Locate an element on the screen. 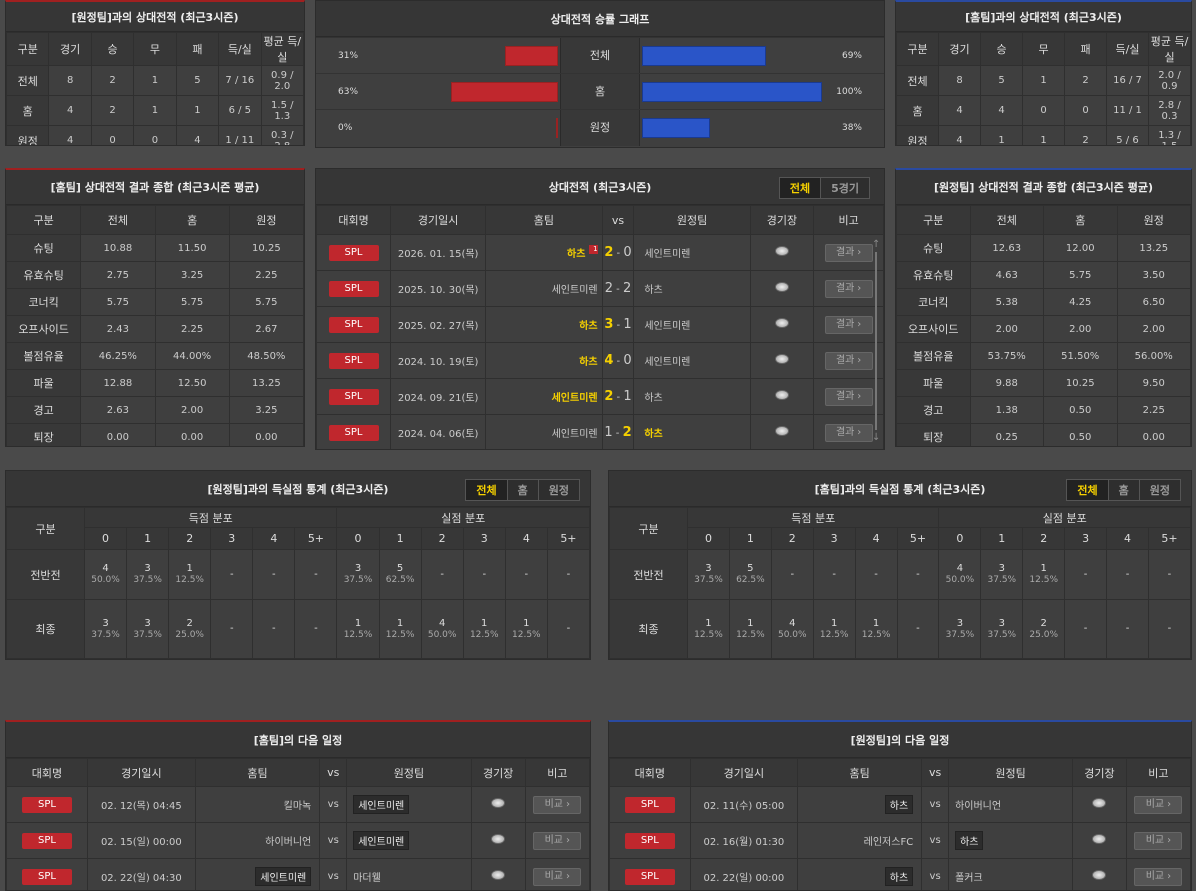 The image size is (1196, 891). goal-percent: 37.5% is located at coordinates (1002, 580).